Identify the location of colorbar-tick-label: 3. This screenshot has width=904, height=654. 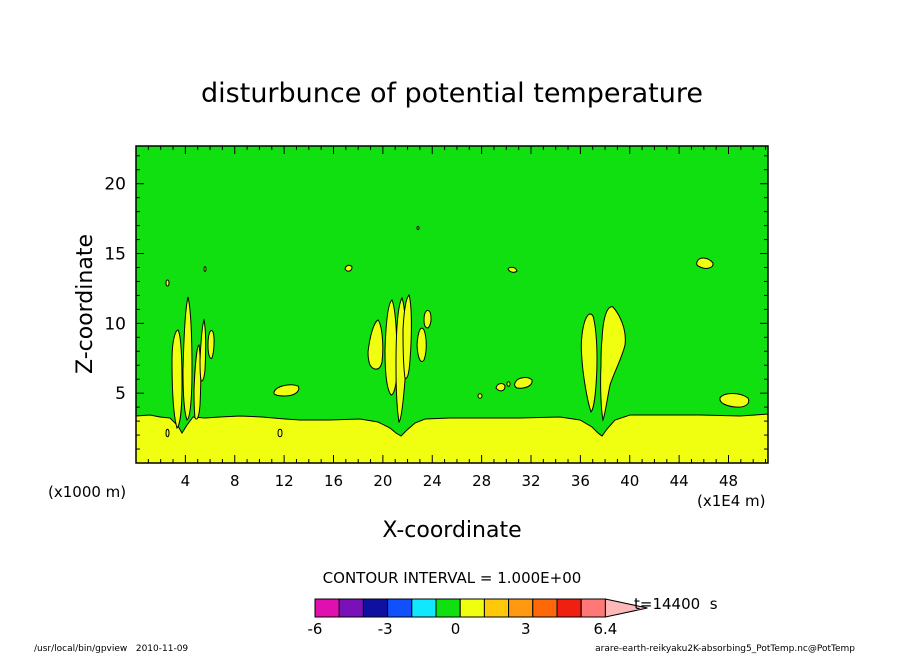
(526, 629).